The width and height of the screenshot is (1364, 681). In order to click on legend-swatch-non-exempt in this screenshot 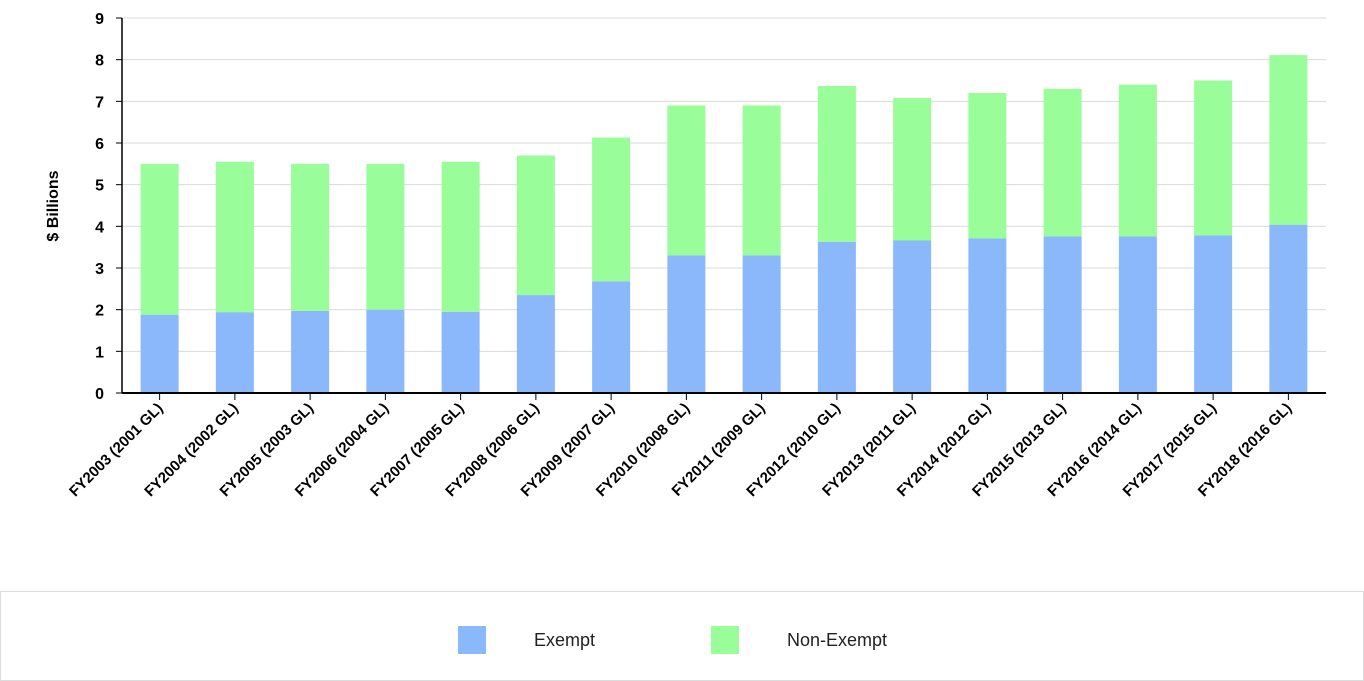, I will do `click(725, 640)`.